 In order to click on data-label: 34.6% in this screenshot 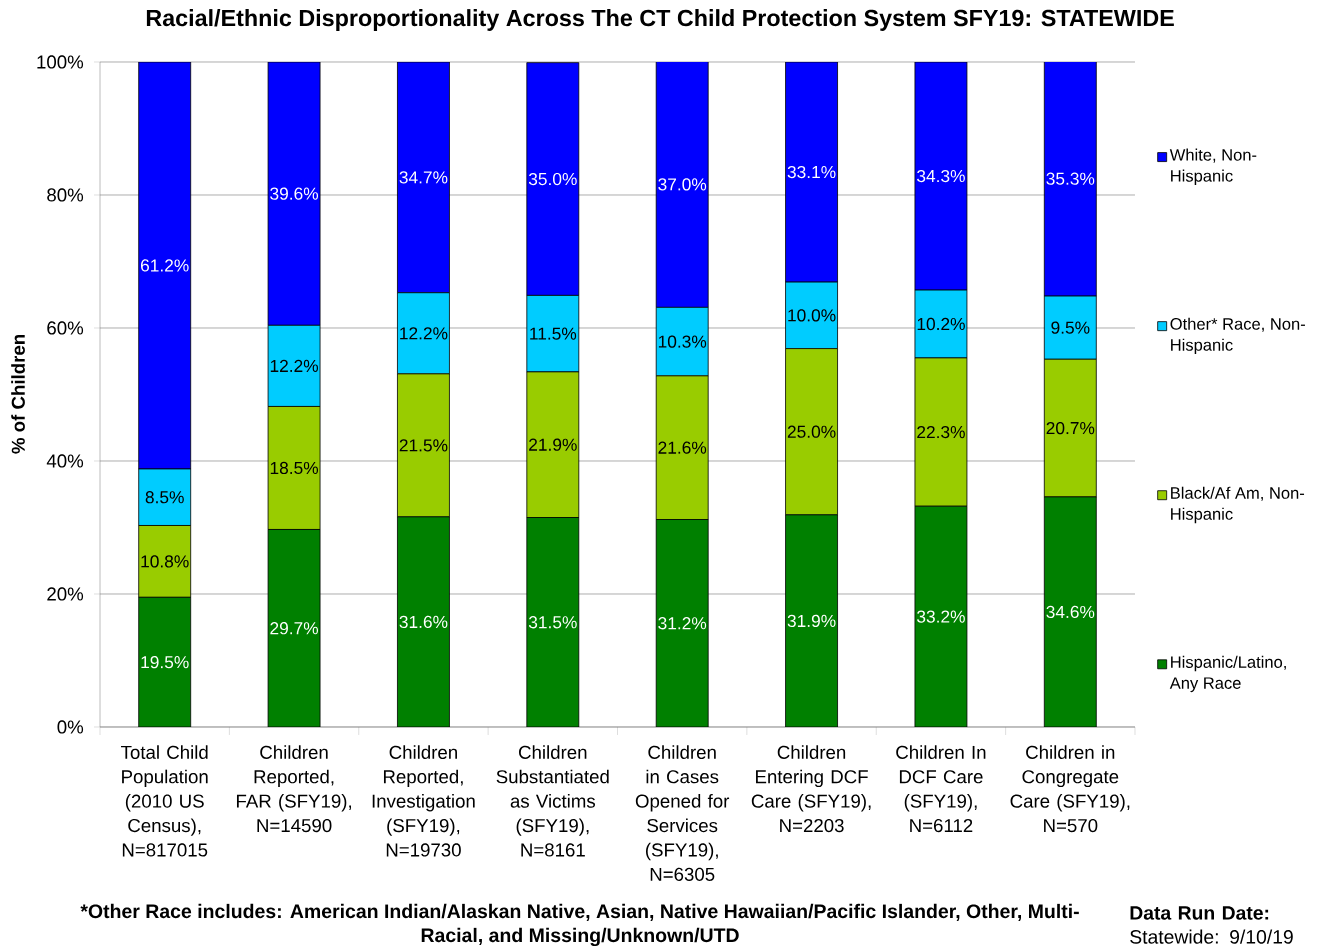, I will do `click(1070, 612)`.